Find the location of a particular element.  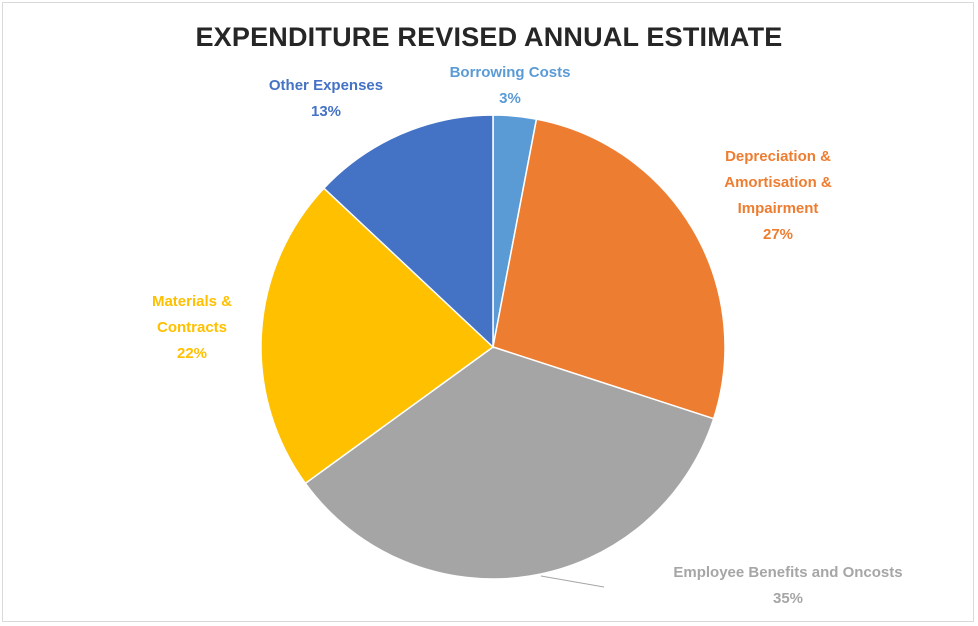

slice-depreciation is located at coordinates (609, 269).